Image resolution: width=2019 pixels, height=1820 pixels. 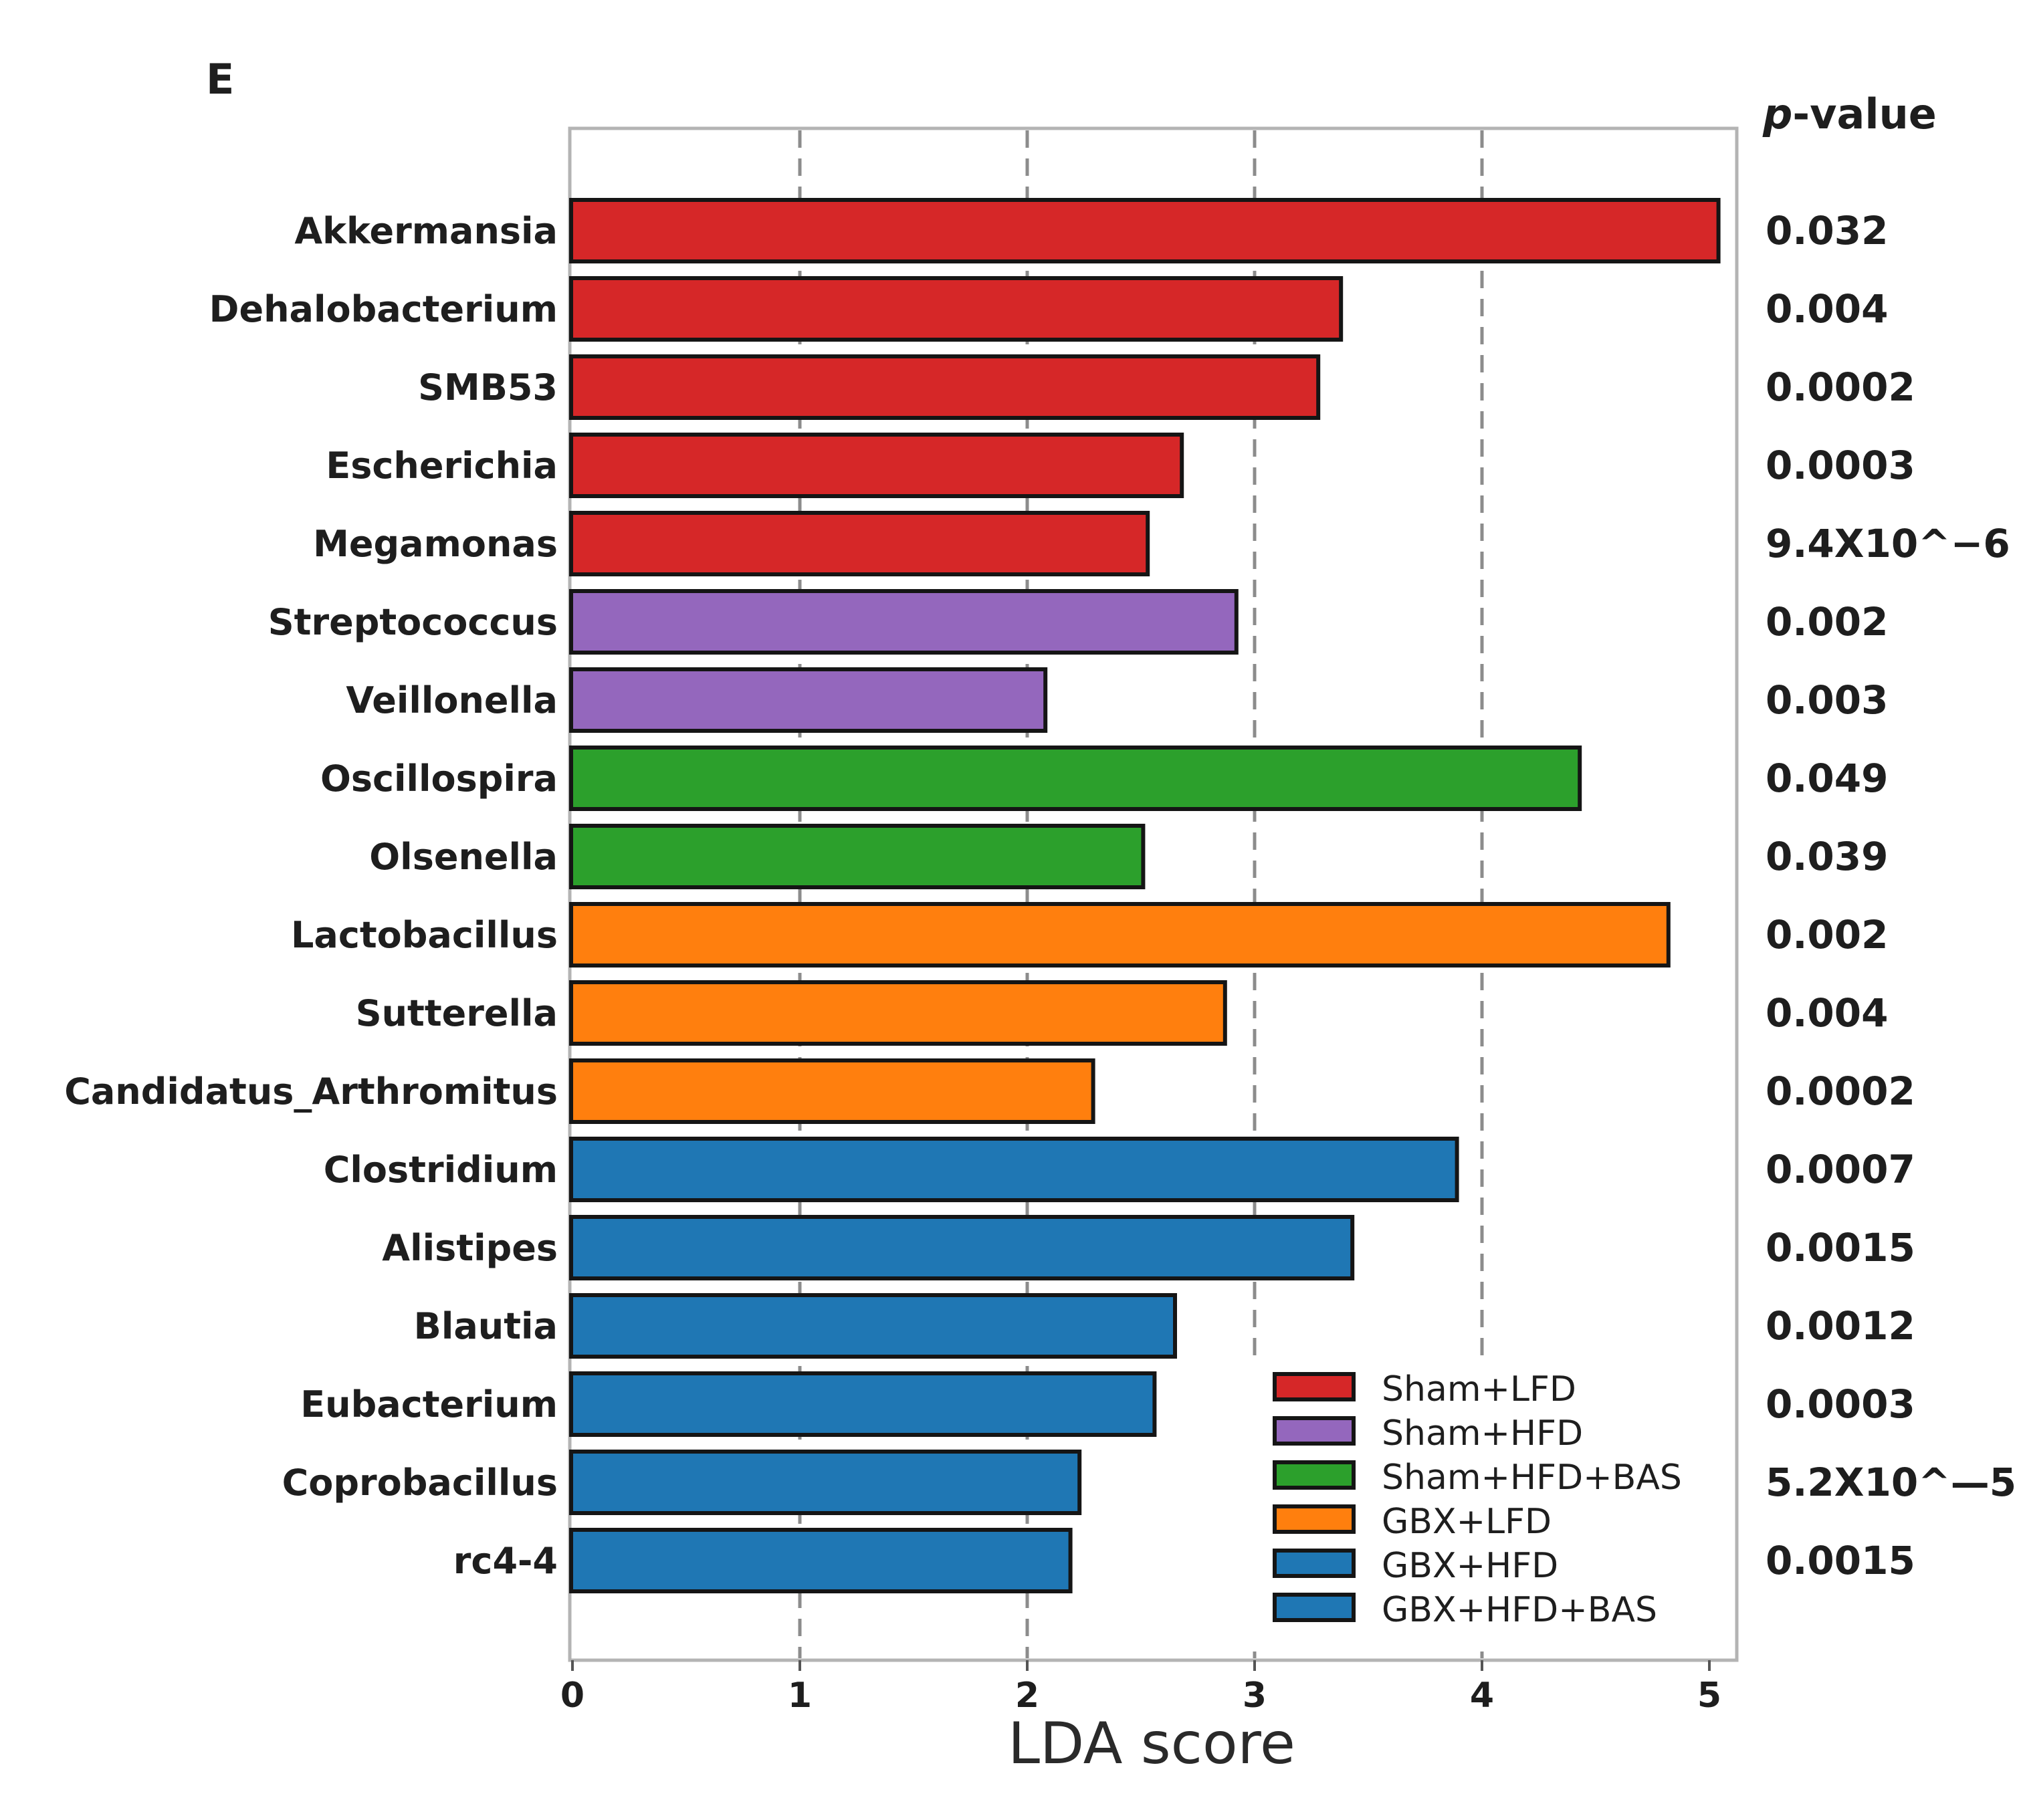 I want to click on category-label: Alistipes, so click(x=470, y=1248).